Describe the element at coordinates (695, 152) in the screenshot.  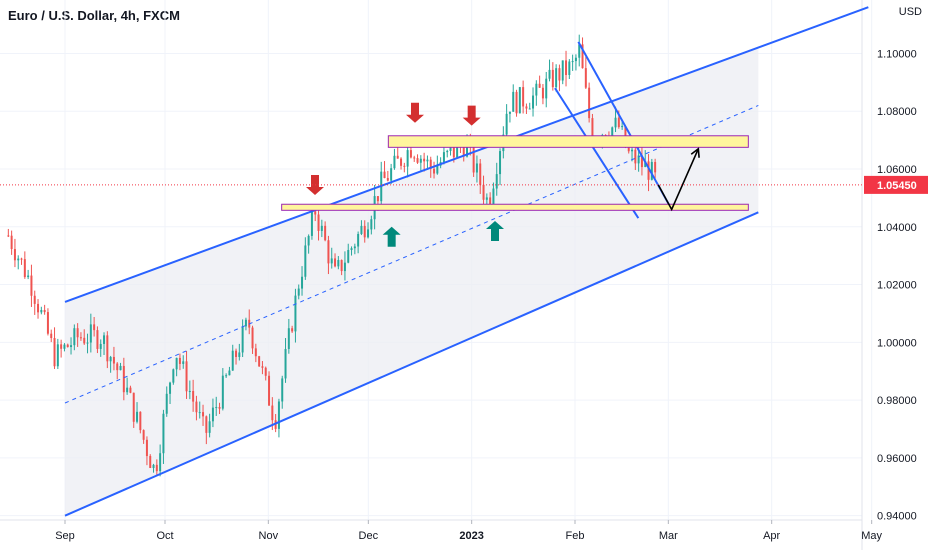
I see `projection-arrowhead-icon` at that location.